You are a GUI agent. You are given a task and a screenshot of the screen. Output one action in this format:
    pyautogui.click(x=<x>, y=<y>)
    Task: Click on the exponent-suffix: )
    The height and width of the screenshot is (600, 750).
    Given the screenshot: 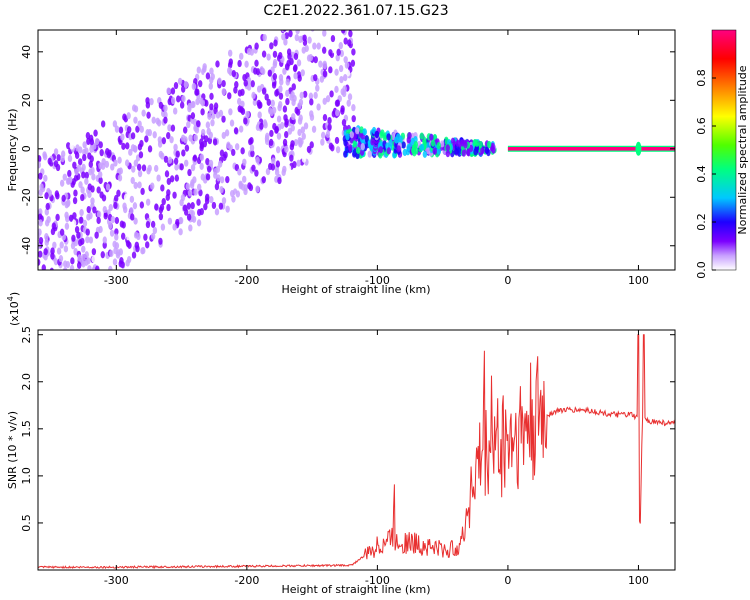 What is the action you would take?
    pyautogui.click(x=14, y=294)
    